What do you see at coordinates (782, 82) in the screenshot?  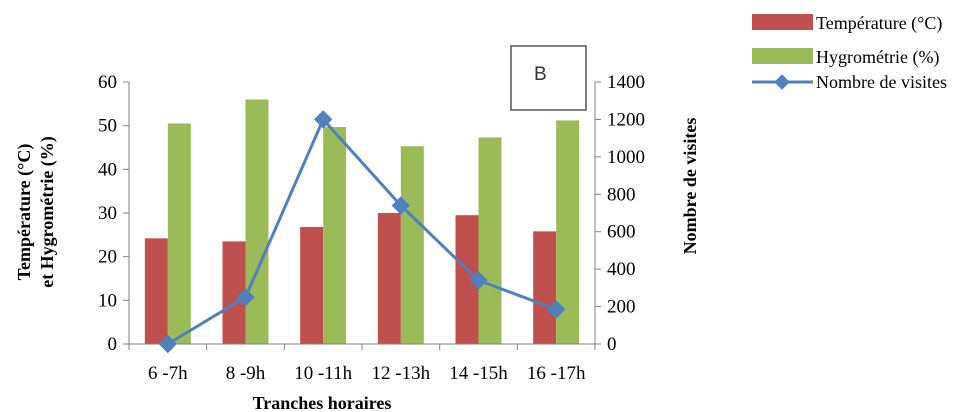 I see `legend-marker-visites` at bounding box center [782, 82].